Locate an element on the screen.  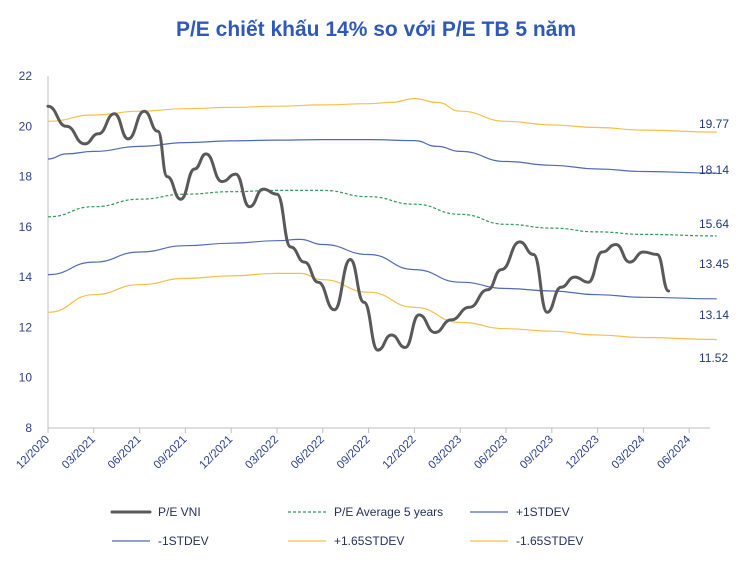
x-tick-label: 09/2023 is located at coordinates (537, 453).